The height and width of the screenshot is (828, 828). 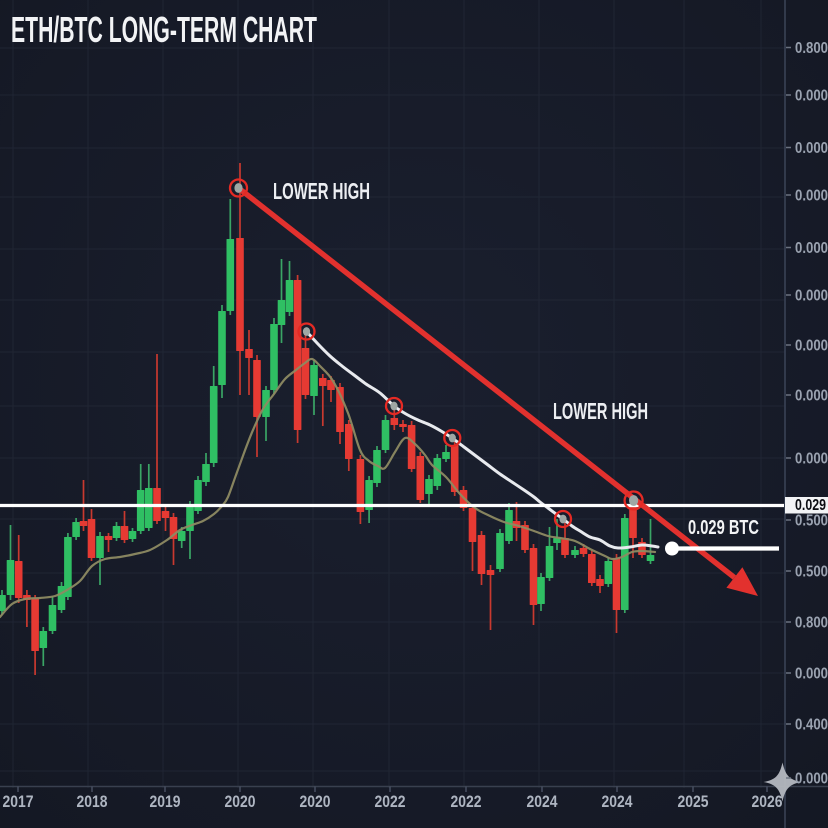 What do you see at coordinates (811, 725) in the screenshot?
I see `svg-text: 0.400` at bounding box center [811, 725].